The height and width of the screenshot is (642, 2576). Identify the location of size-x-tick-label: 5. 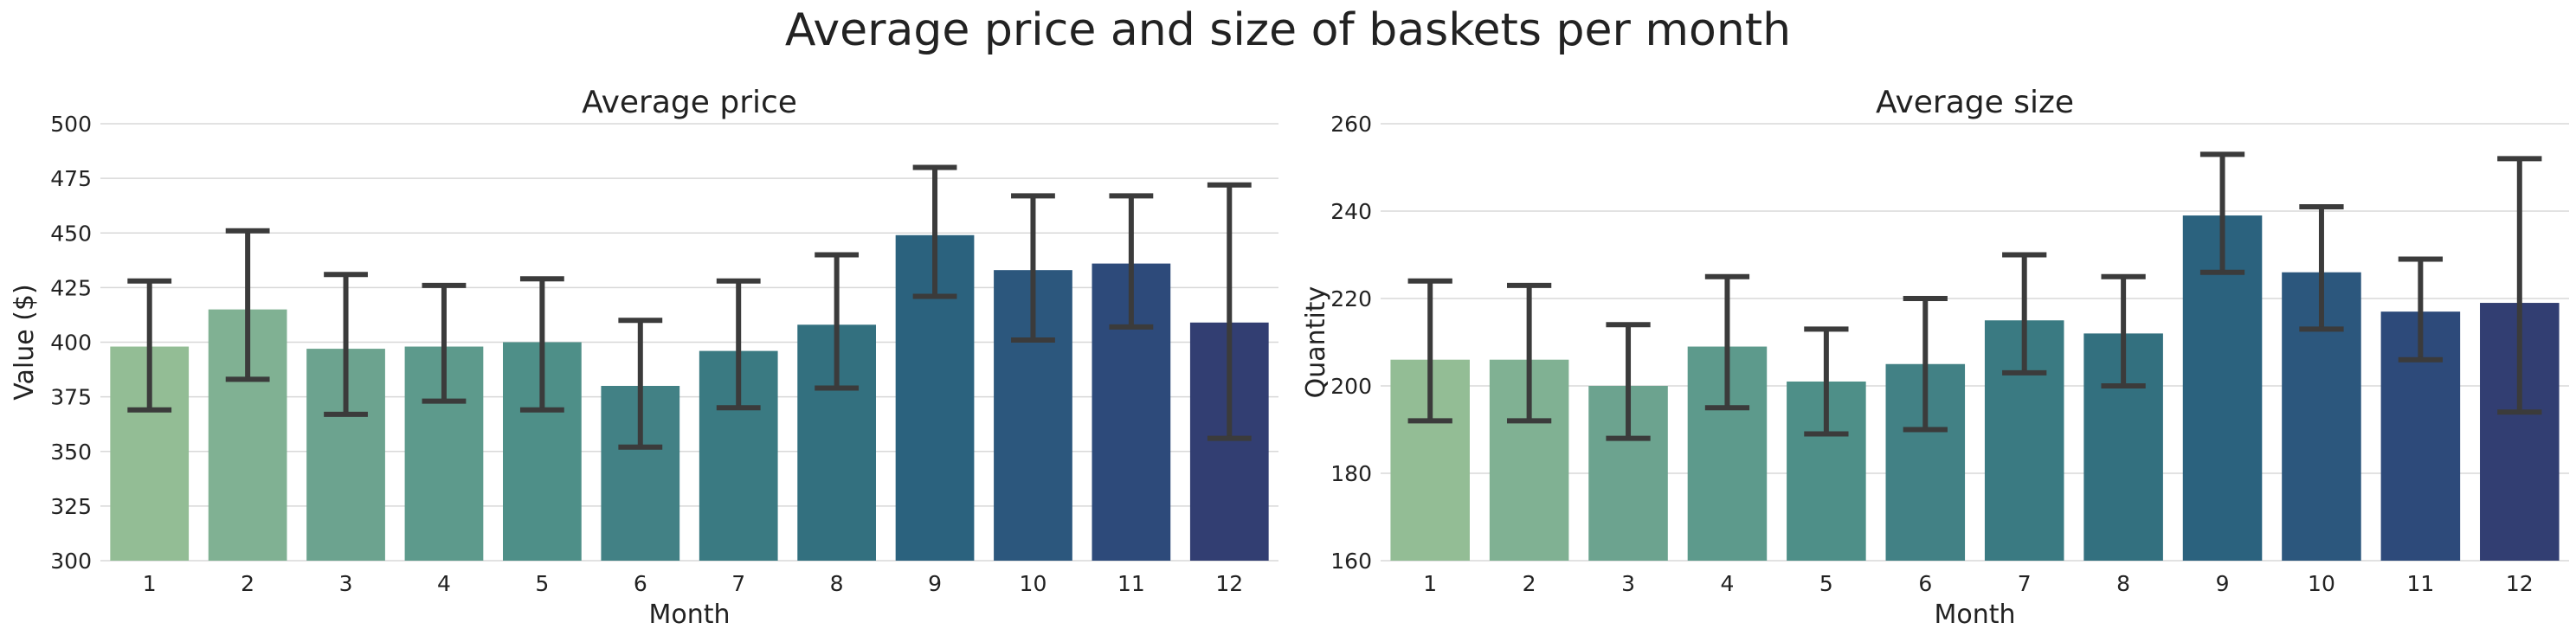
(1826, 583).